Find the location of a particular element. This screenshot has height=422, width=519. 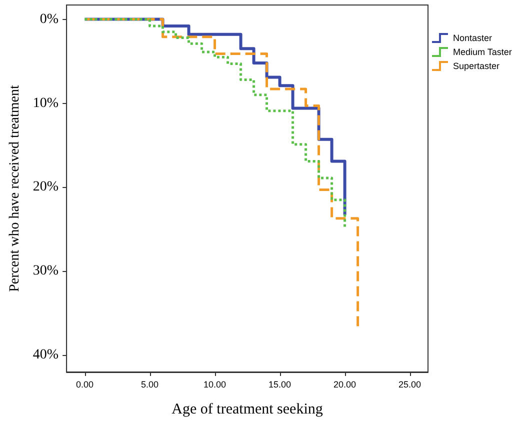

x-tick-label: 25.00 is located at coordinates (410, 385).